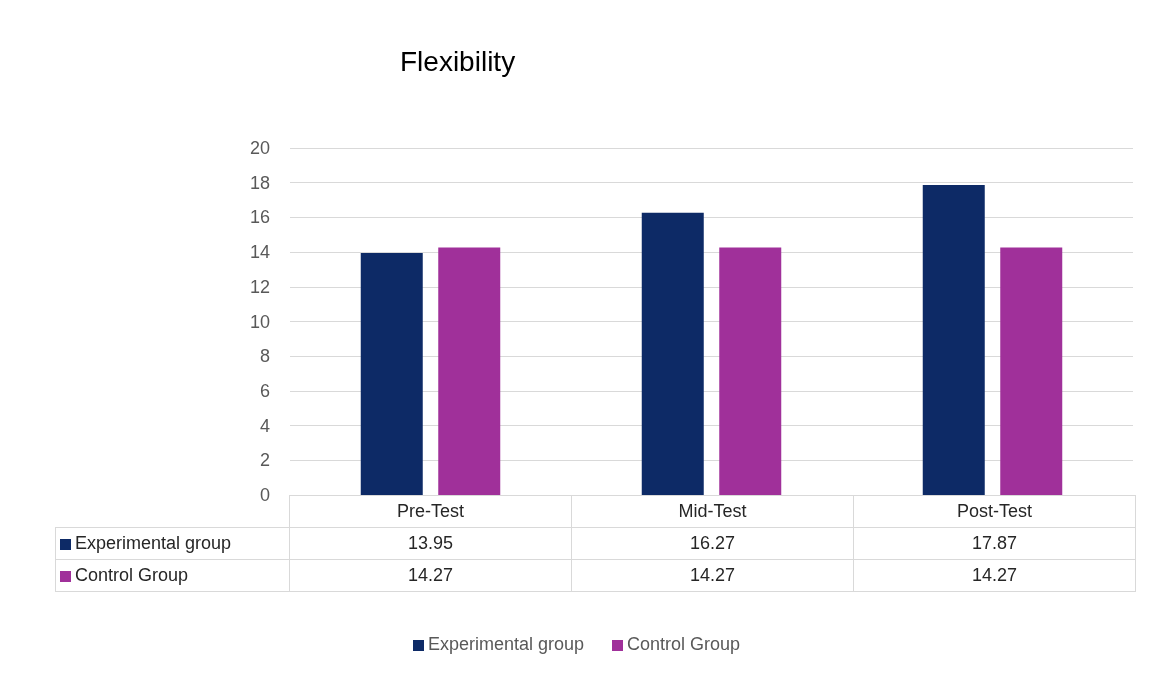  What do you see at coordinates (994, 511) in the screenshot?
I see `x-tick-label: Post-Test` at bounding box center [994, 511].